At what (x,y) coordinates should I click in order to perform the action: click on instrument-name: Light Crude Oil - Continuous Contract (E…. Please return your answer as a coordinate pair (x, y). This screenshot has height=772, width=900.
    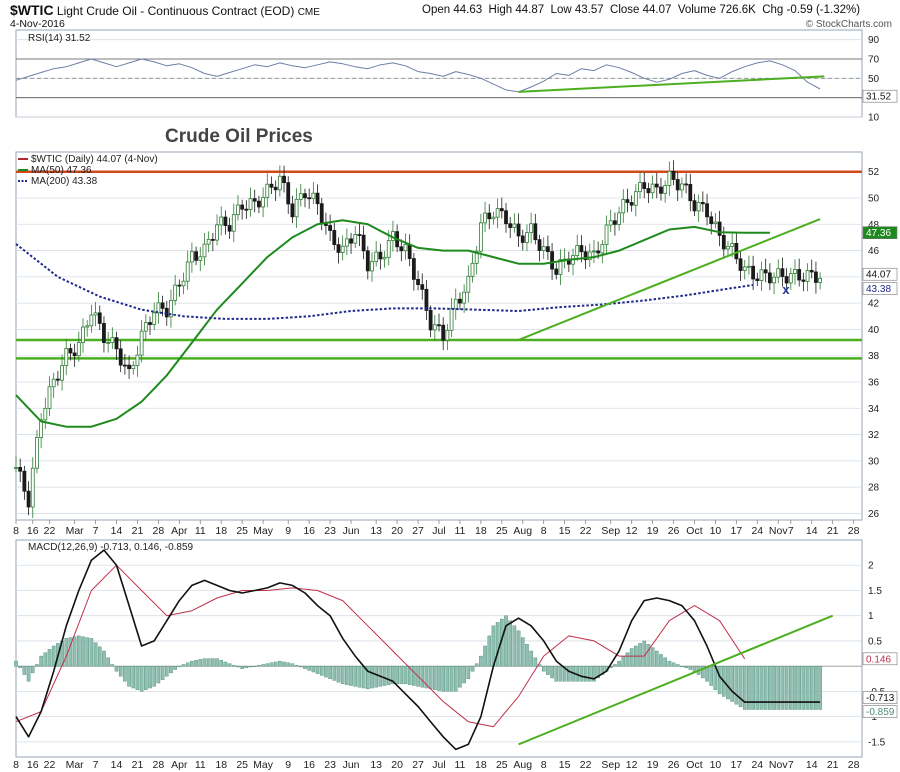
    Looking at the image, I should click on (175, 11).